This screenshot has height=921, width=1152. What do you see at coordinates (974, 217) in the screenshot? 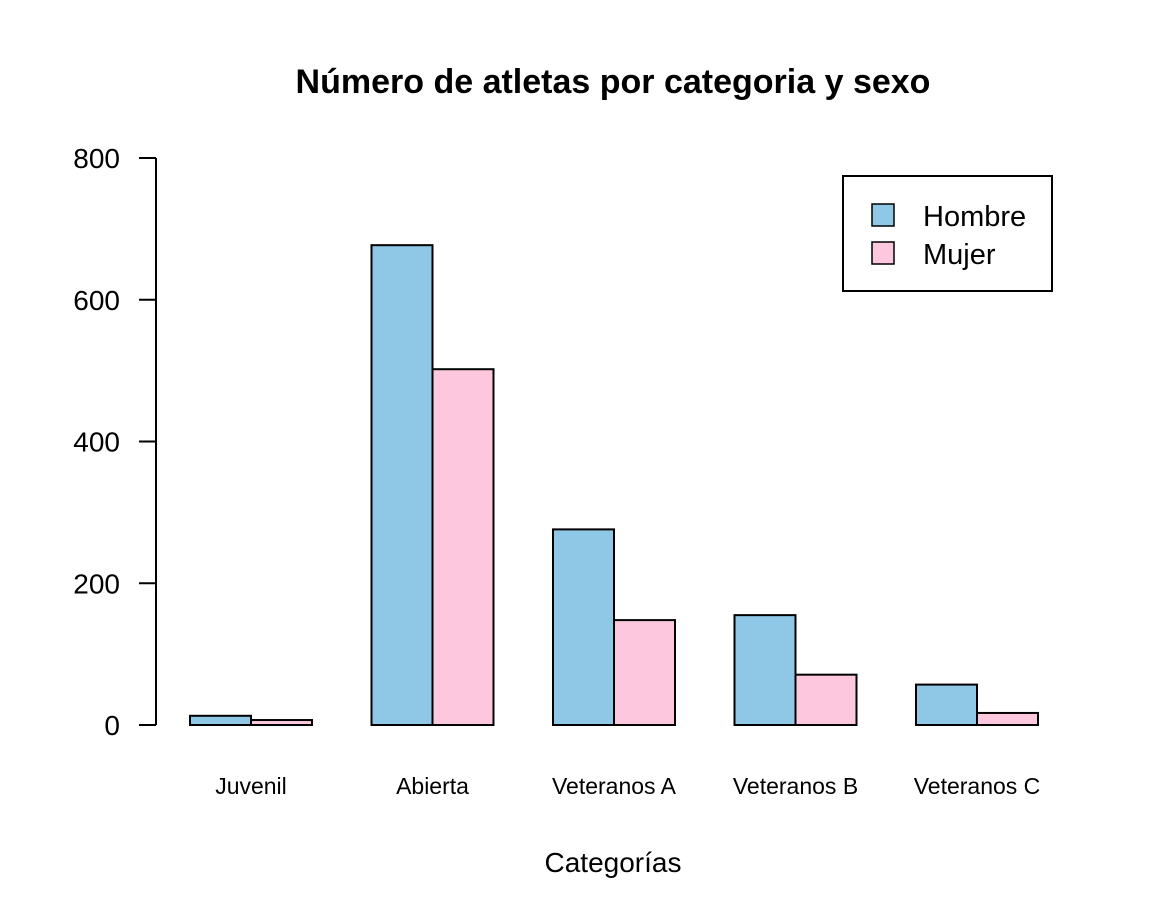
I see `legend-label-hombre: Hombre` at bounding box center [974, 217].